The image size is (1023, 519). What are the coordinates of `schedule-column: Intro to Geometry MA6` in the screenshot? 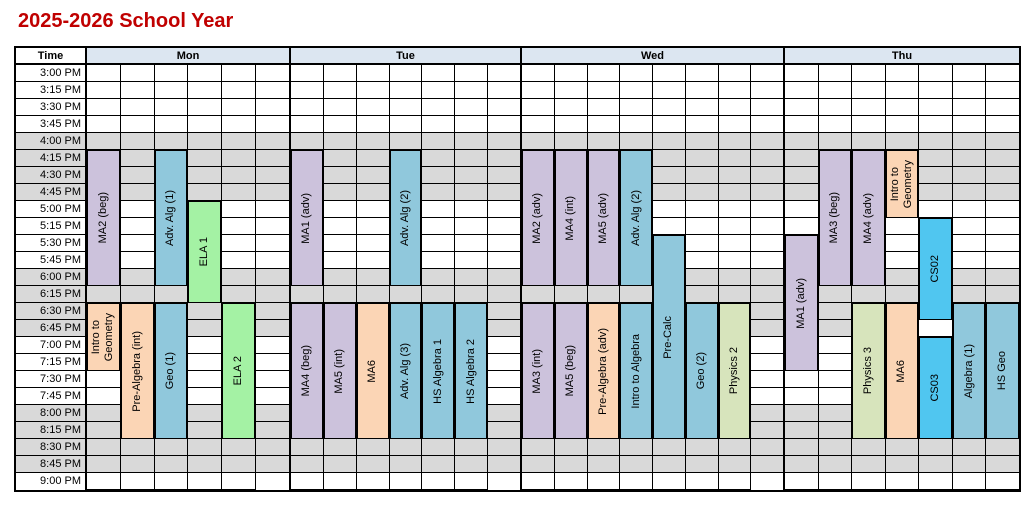 It's located at (902, 277).